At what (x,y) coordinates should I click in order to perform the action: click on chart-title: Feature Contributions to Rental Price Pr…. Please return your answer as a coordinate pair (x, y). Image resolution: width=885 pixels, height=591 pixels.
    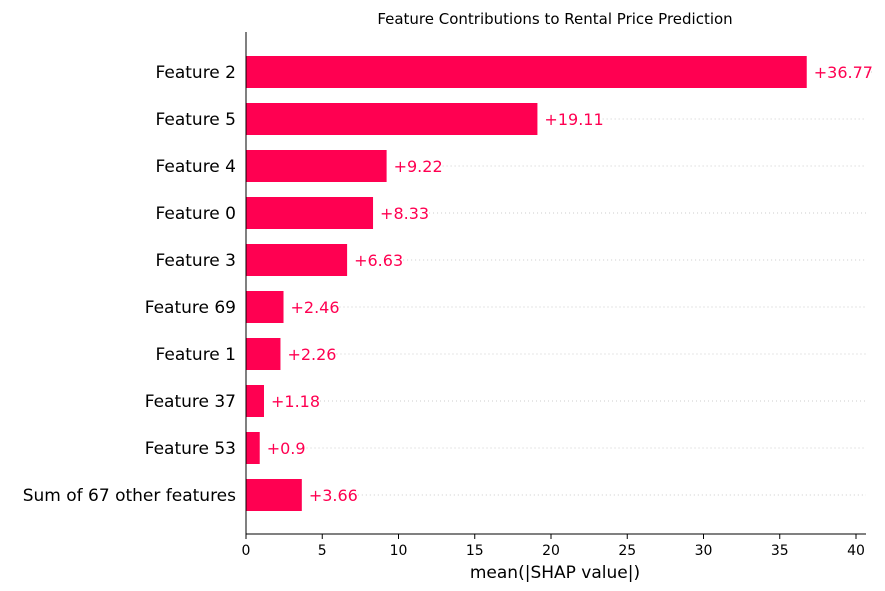
    Looking at the image, I should click on (554, 19).